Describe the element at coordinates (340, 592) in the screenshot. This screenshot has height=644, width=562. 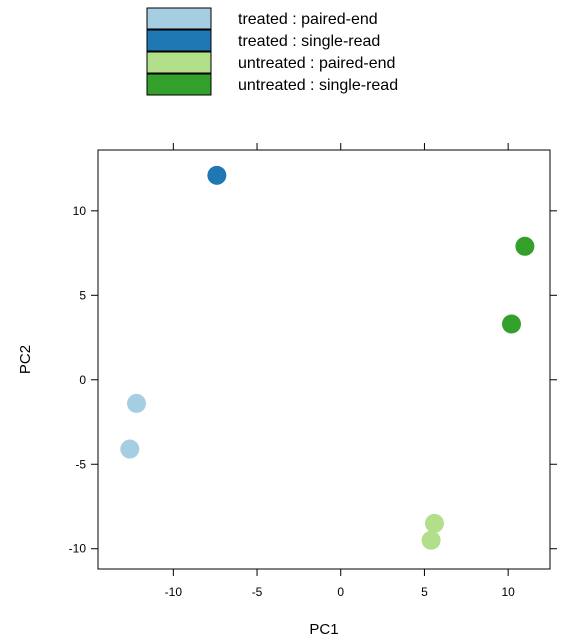
I see `x-tick-label: 0` at that location.